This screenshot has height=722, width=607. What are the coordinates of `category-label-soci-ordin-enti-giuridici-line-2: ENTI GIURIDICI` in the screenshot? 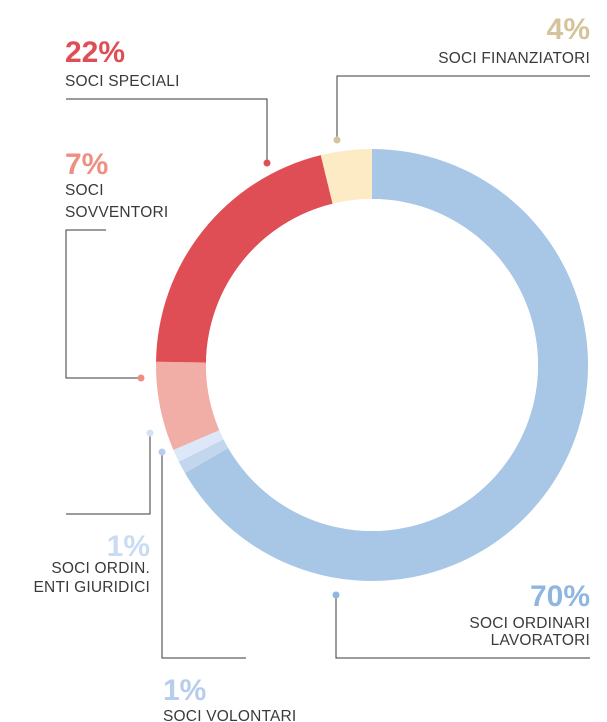 It's located at (92, 587).